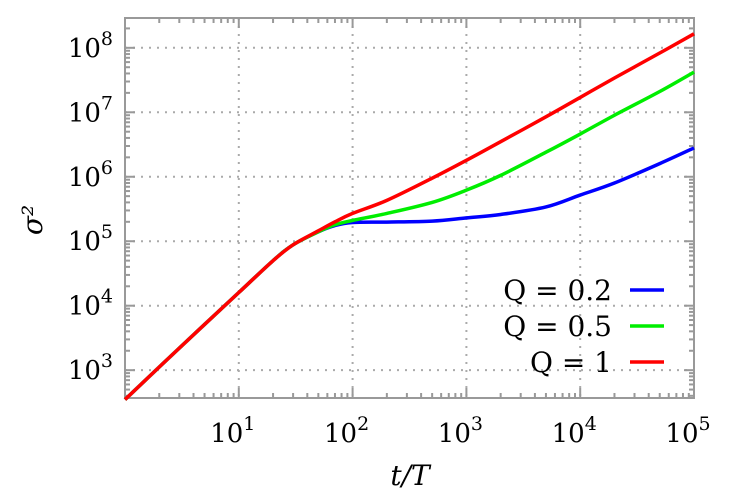 Image resolution: width=747 pixels, height=498 pixels. What do you see at coordinates (687, 431) in the screenshot?
I see `x-tick-label: 10⁵` at bounding box center [687, 431].